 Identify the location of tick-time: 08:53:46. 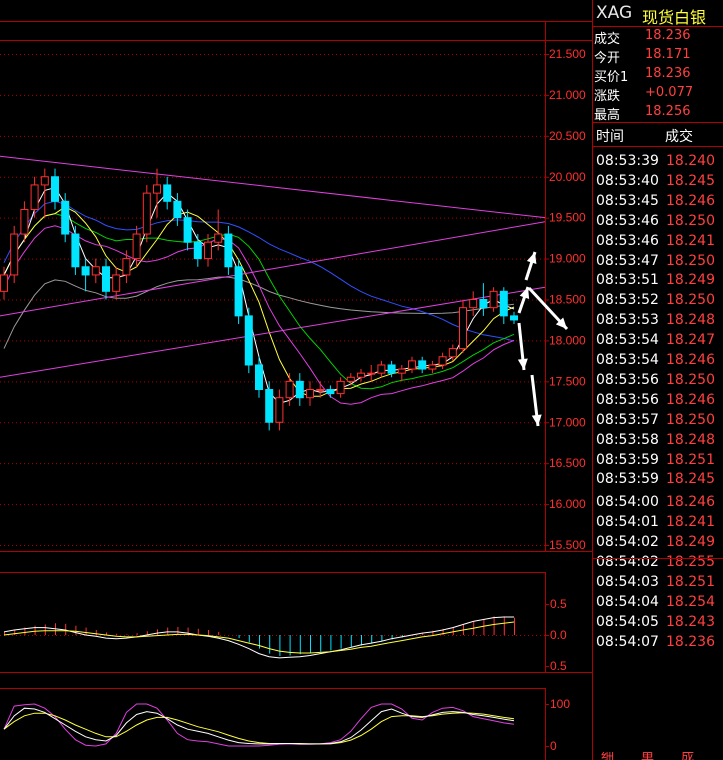
(627, 220).